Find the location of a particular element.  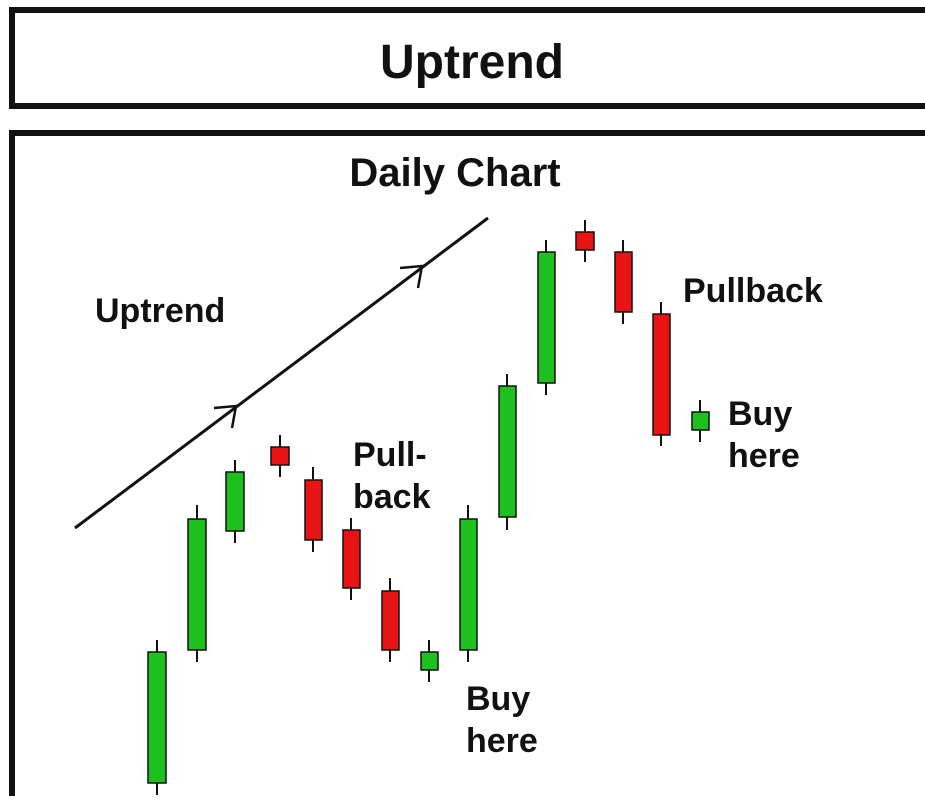

header-box is located at coordinates (467, 58).